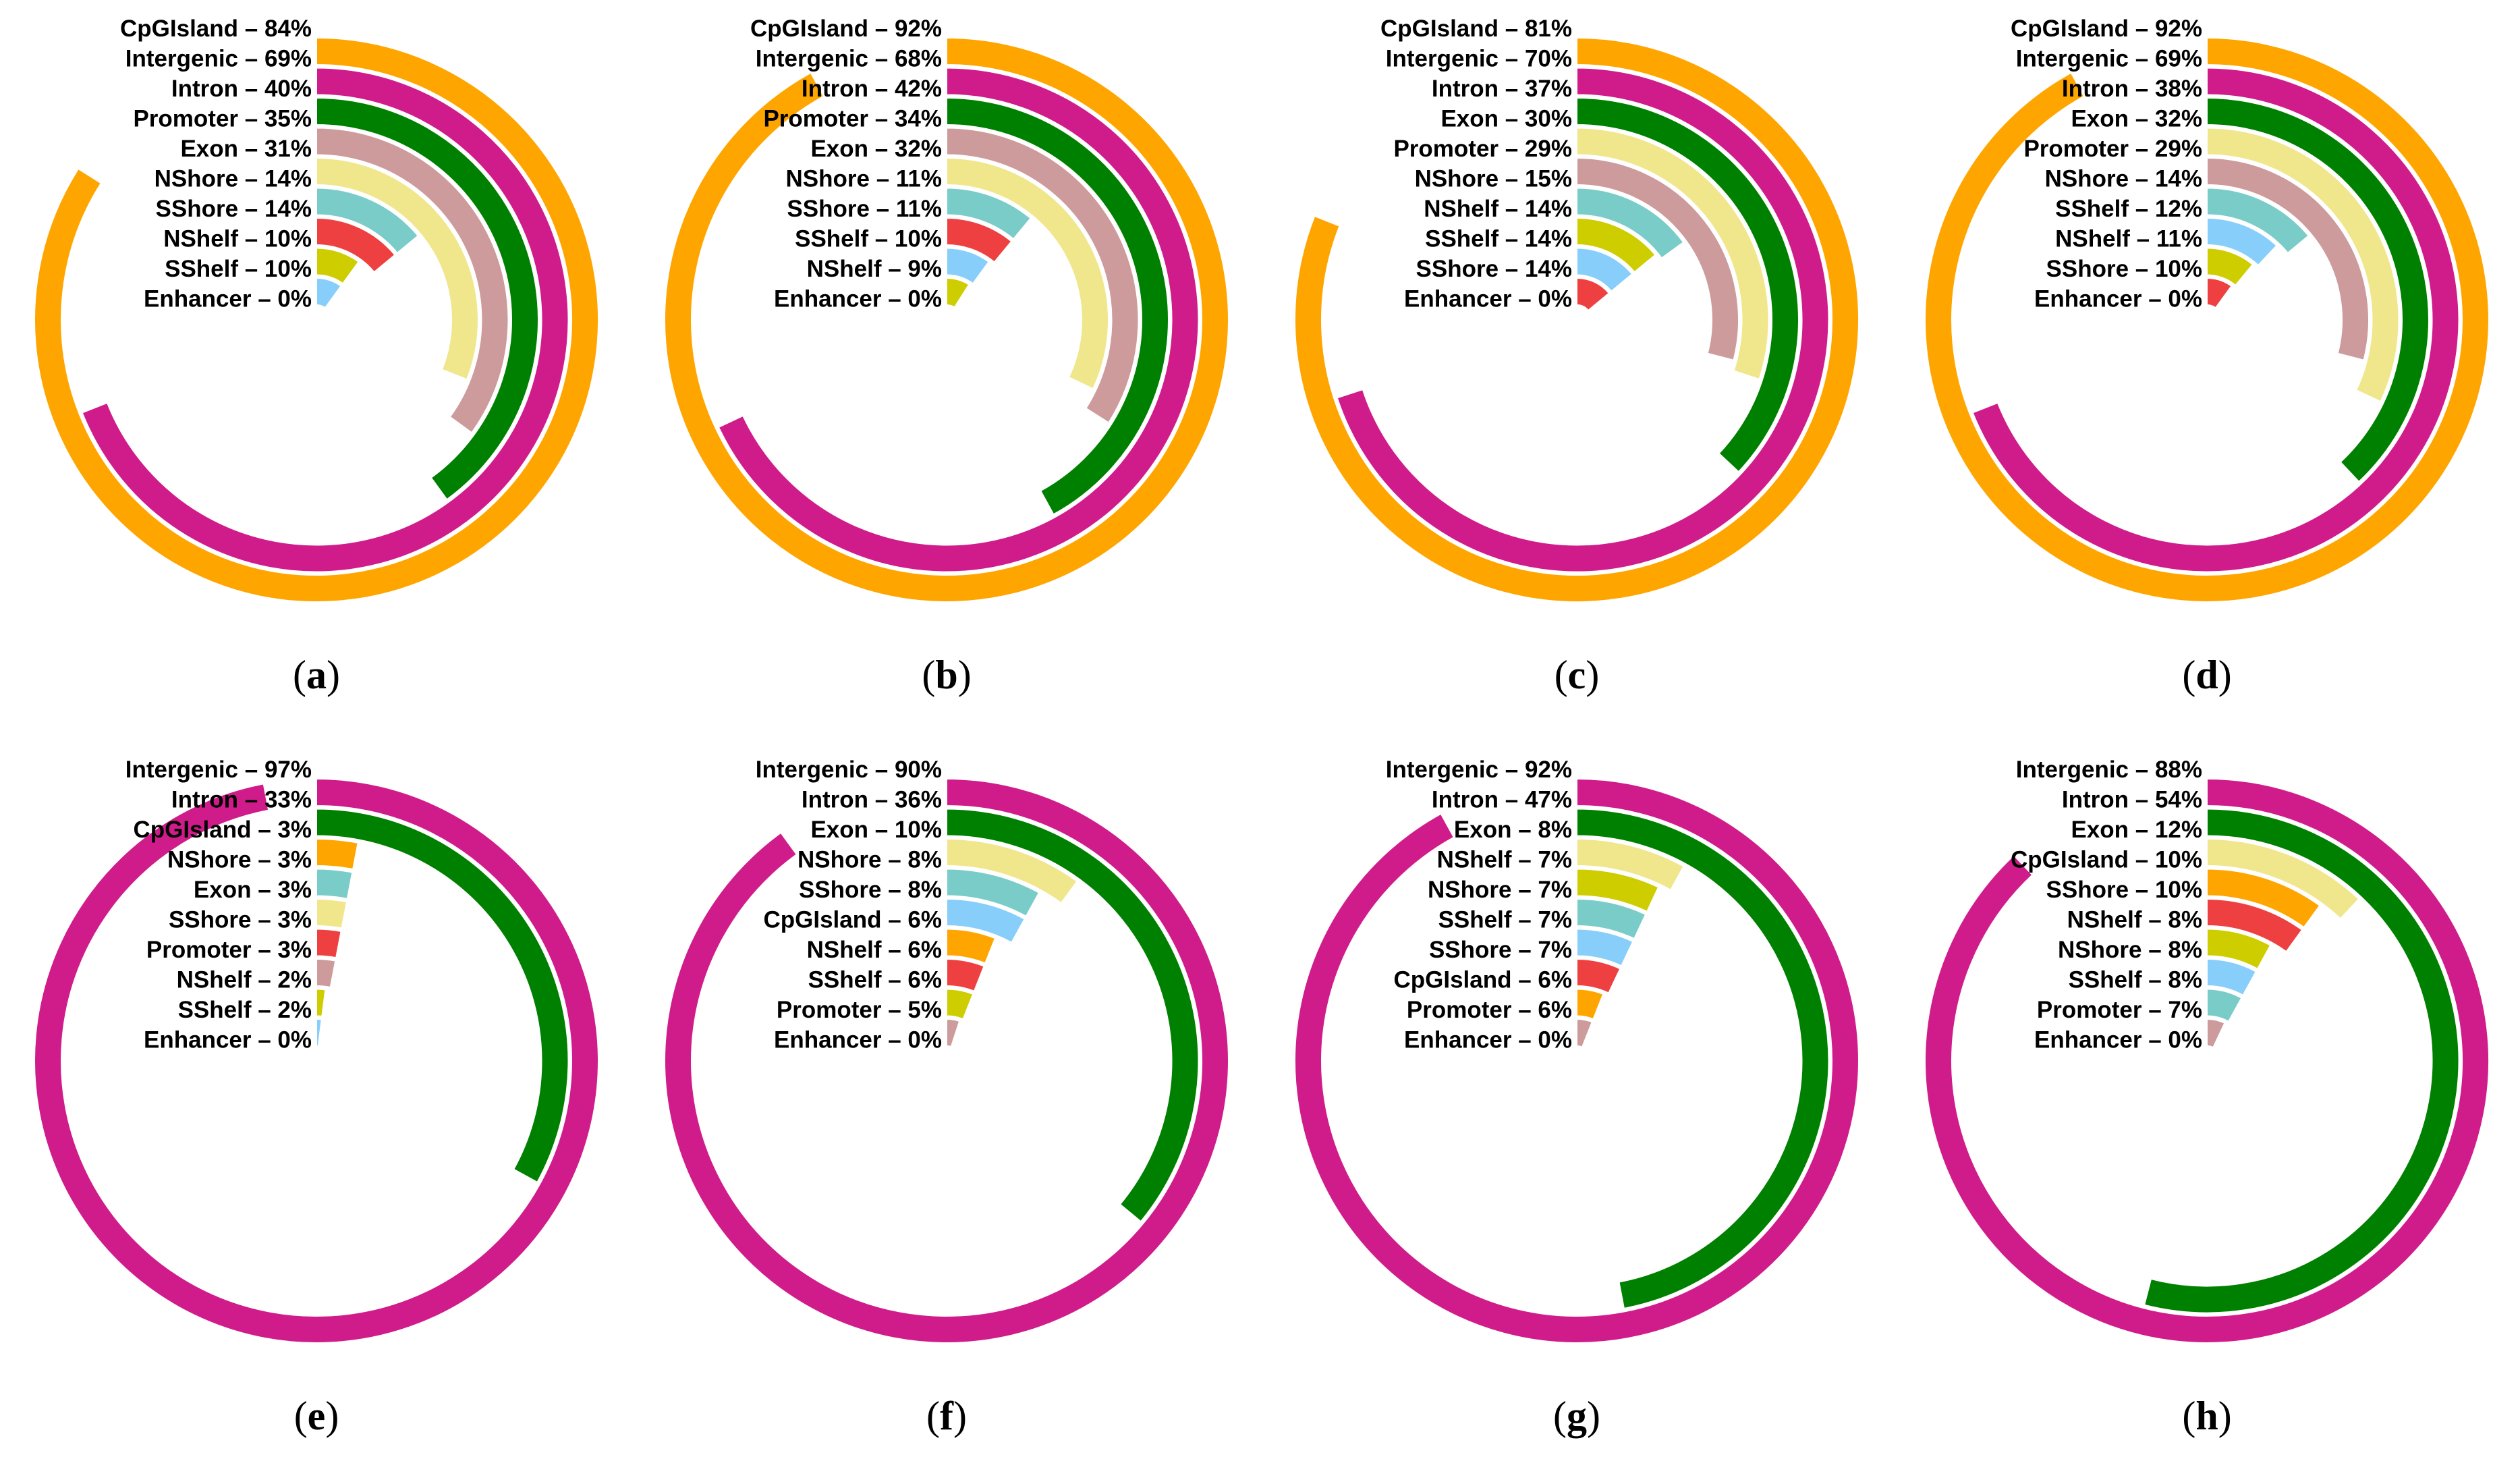 The height and width of the screenshot is (1482, 2520). I want to click on label-intron: Intron – 36%, so click(872, 800).